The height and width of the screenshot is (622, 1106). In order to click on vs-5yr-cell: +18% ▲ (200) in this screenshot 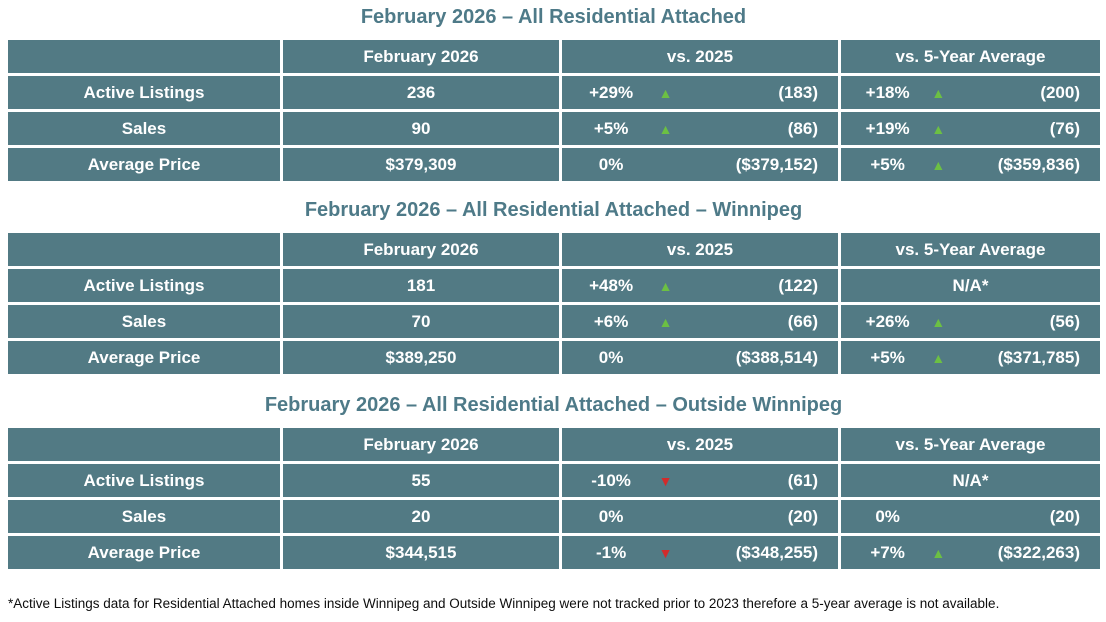, I will do `click(970, 92)`.